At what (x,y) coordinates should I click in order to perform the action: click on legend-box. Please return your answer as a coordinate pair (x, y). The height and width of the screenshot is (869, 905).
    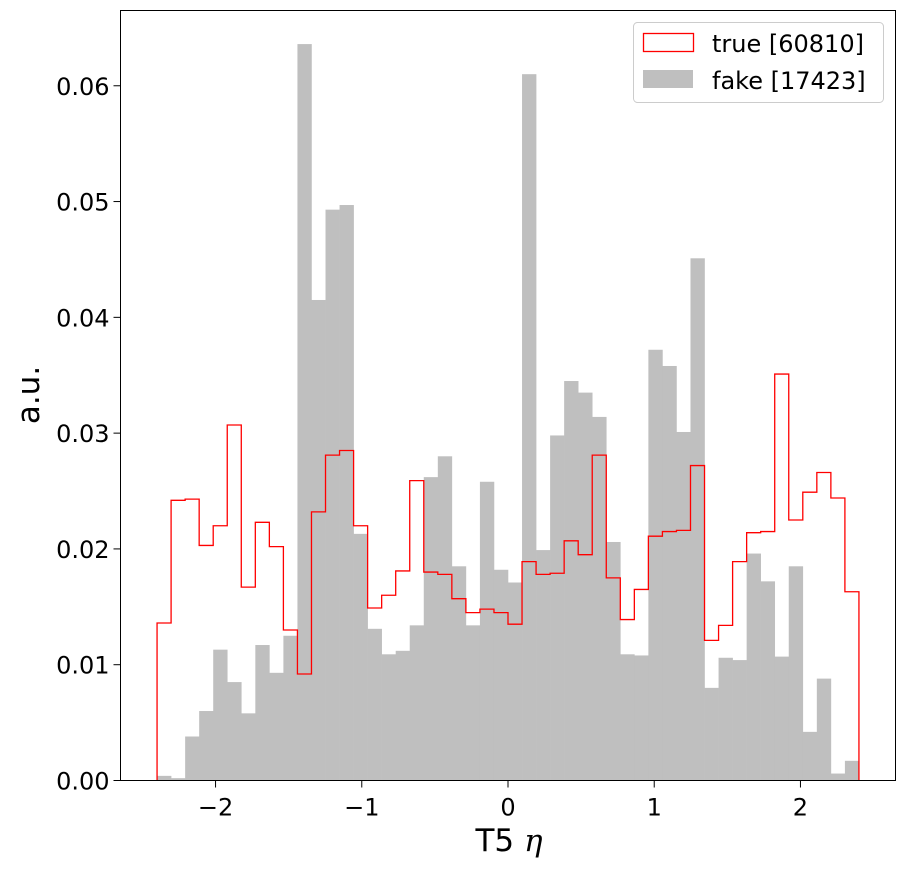
    Looking at the image, I should click on (758, 62).